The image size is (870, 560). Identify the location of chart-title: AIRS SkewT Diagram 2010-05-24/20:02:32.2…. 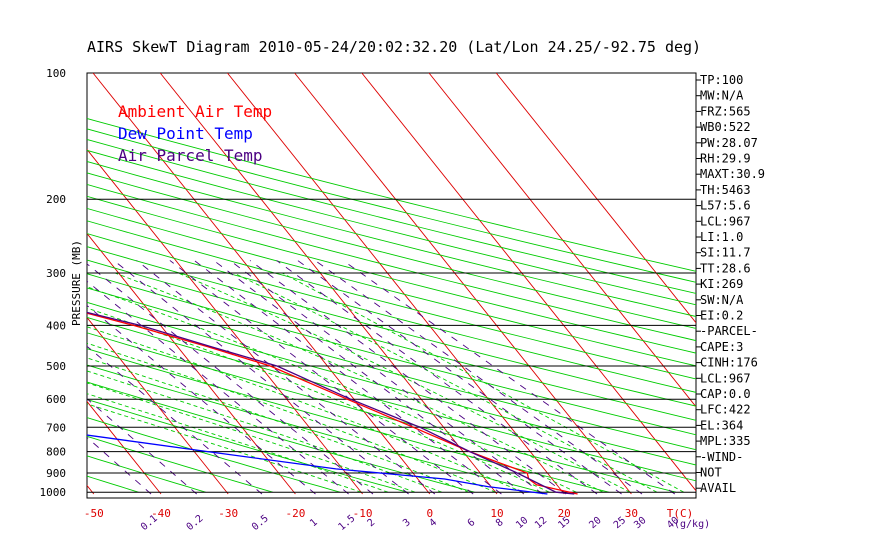
(394, 47).